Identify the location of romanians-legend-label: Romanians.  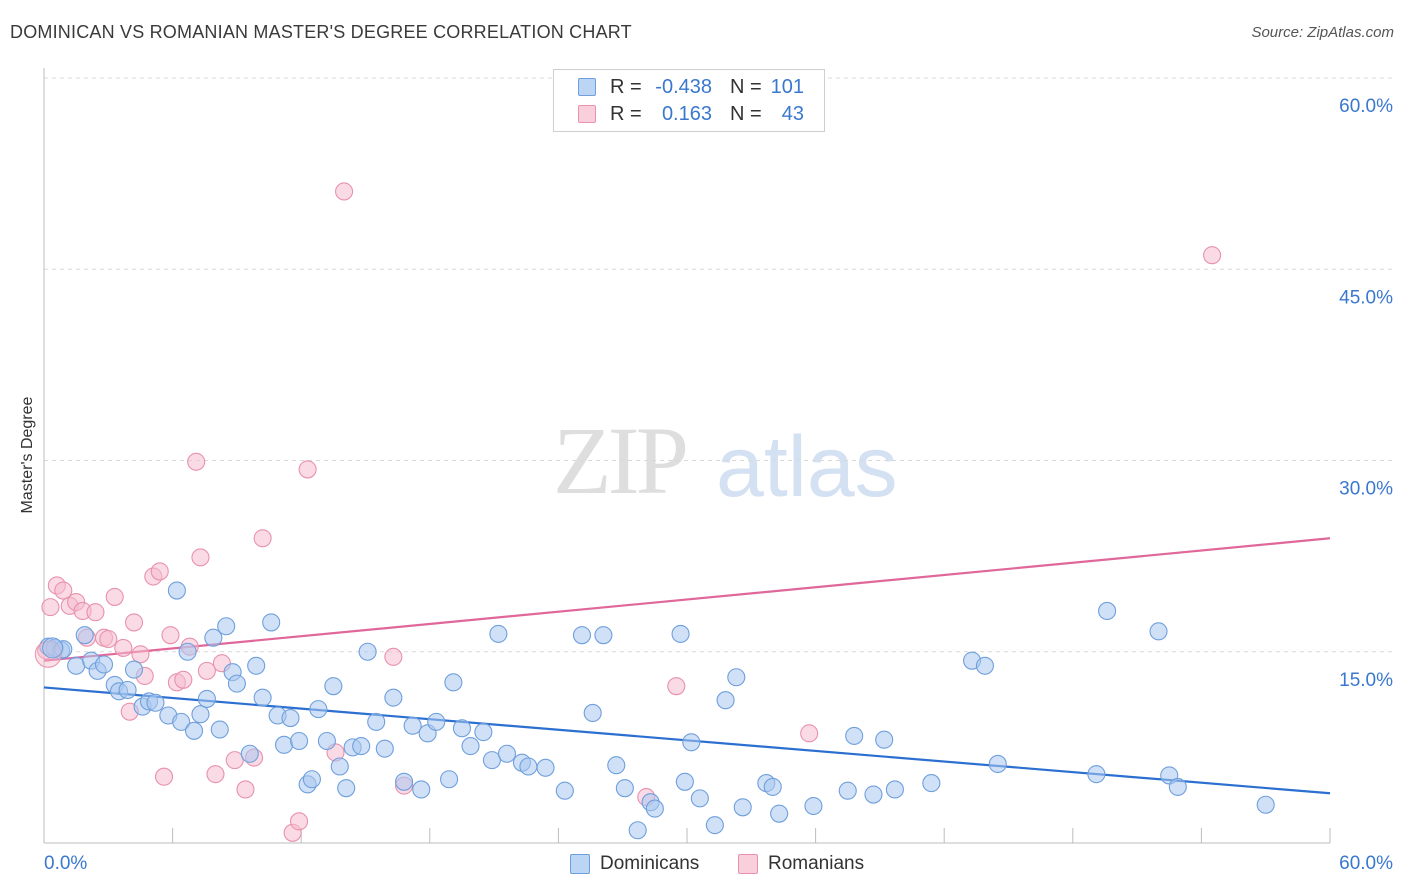
(816, 863).